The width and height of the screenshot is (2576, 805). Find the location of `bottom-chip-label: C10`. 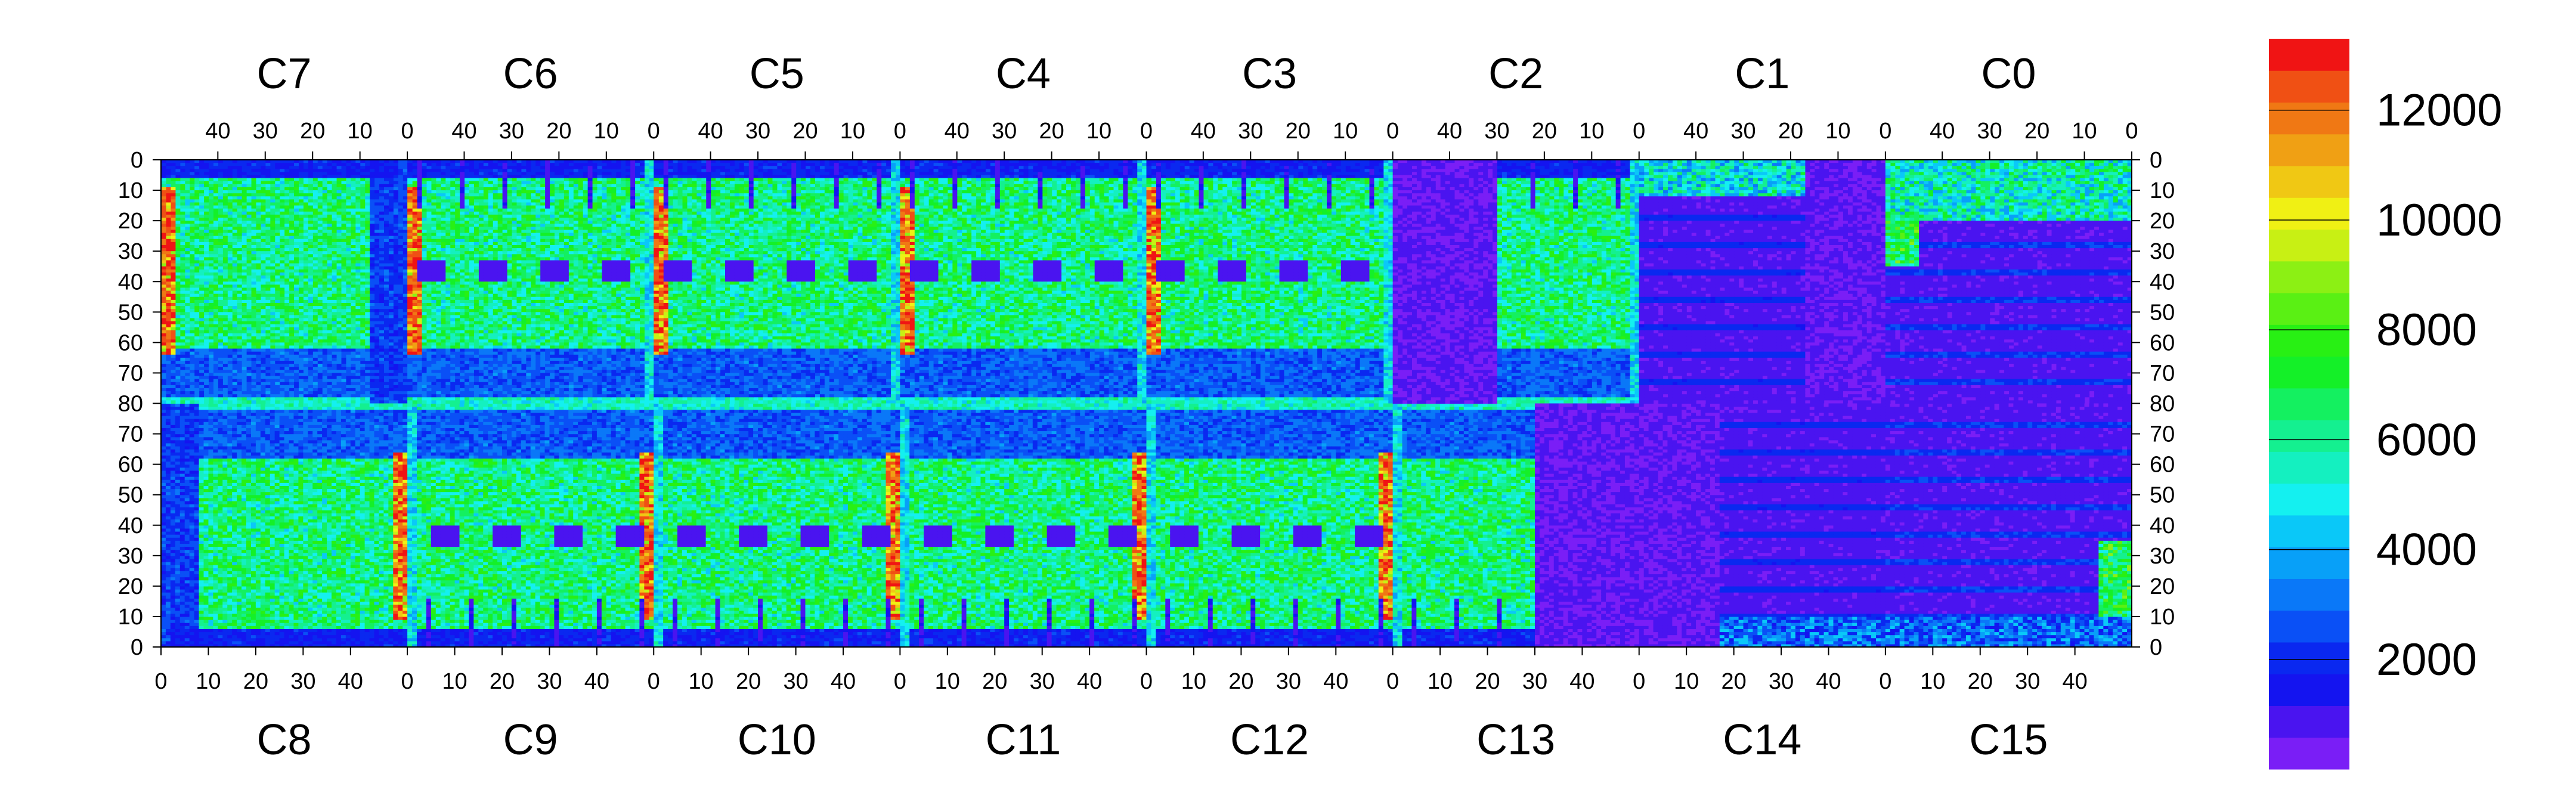

bottom-chip-label: C10 is located at coordinates (777, 740).